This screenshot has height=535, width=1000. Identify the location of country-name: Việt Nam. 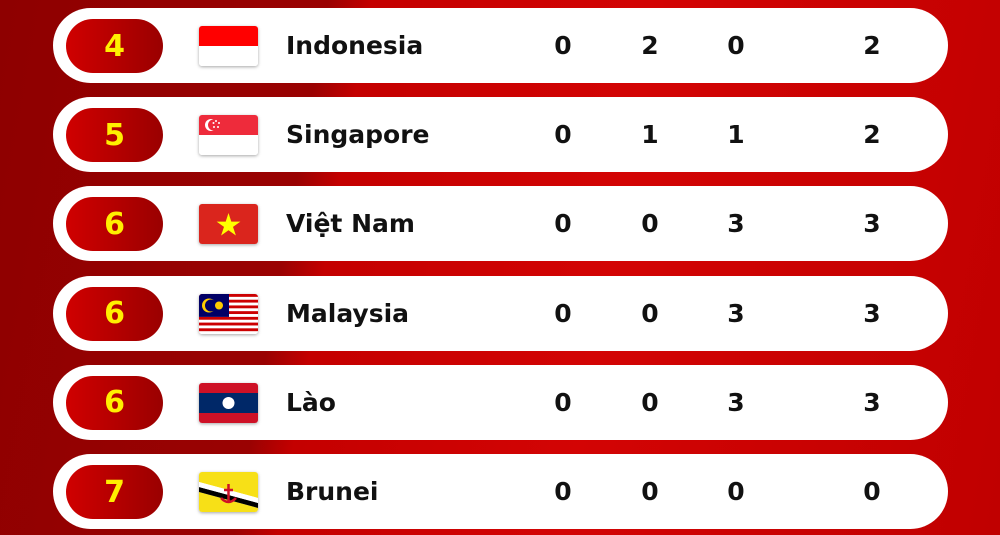
(350, 224).